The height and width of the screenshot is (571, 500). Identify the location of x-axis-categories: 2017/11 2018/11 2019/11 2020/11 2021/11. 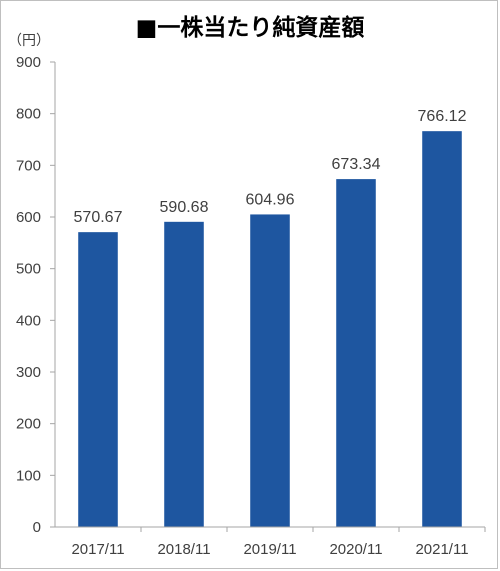
(278, 542).